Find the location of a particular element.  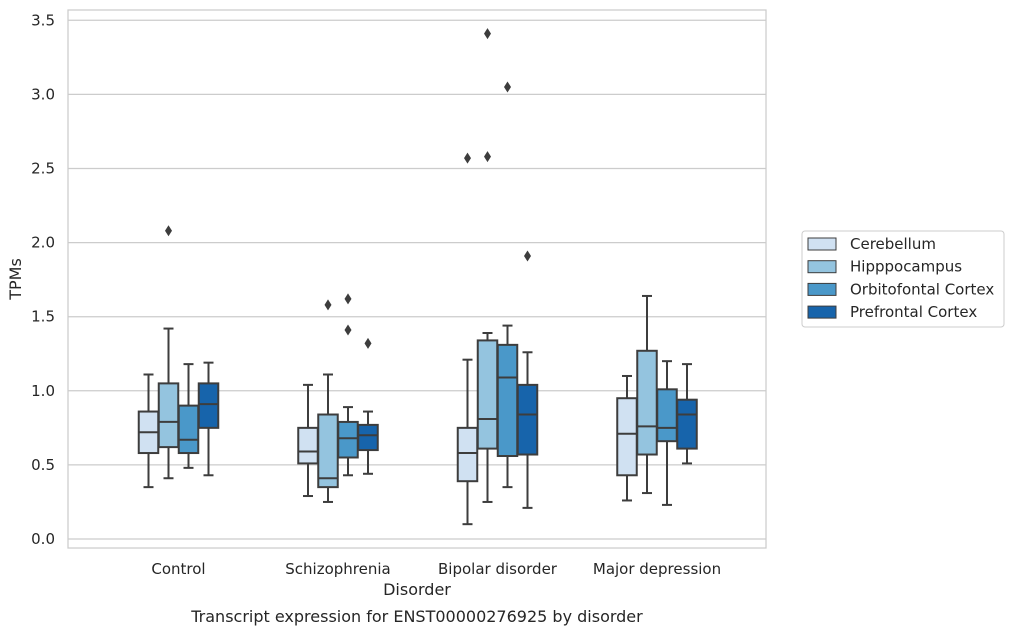

y-tick-label: 3.0 is located at coordinates (43, 94).